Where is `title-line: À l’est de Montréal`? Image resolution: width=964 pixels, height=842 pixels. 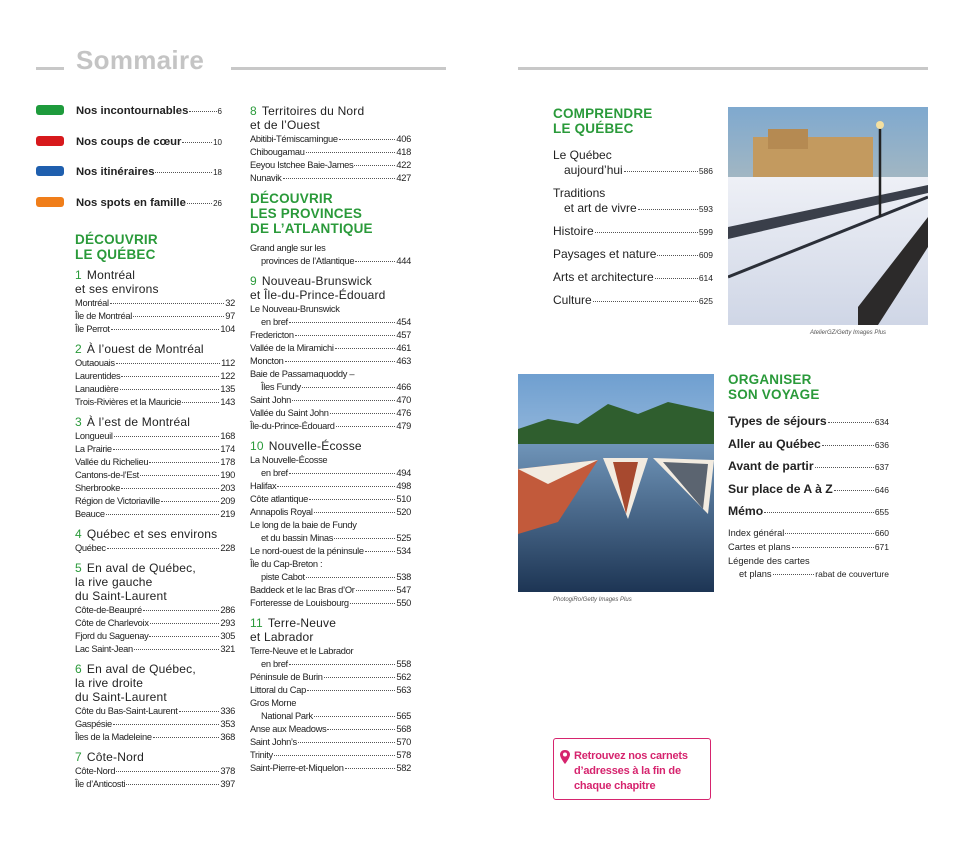 title-line: À l’est de Montréal is located at coordinates (138, 422).